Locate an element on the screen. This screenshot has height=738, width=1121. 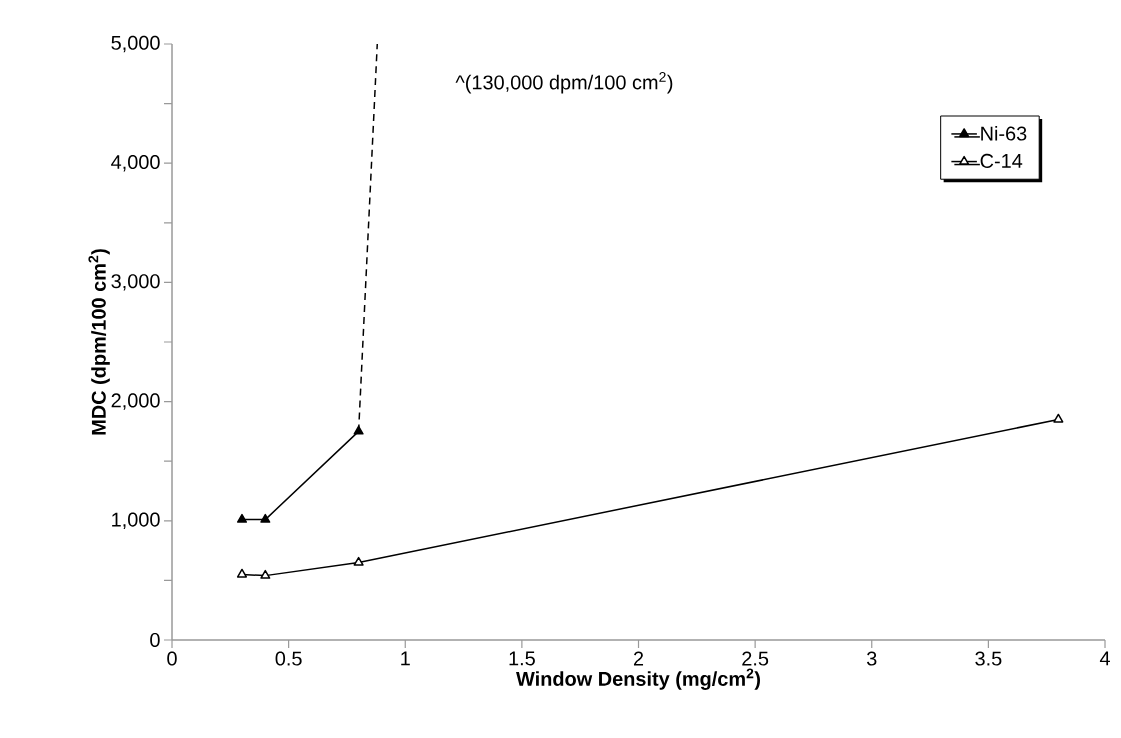
x-tick-label: 3 is located at coordinates (871, 658).